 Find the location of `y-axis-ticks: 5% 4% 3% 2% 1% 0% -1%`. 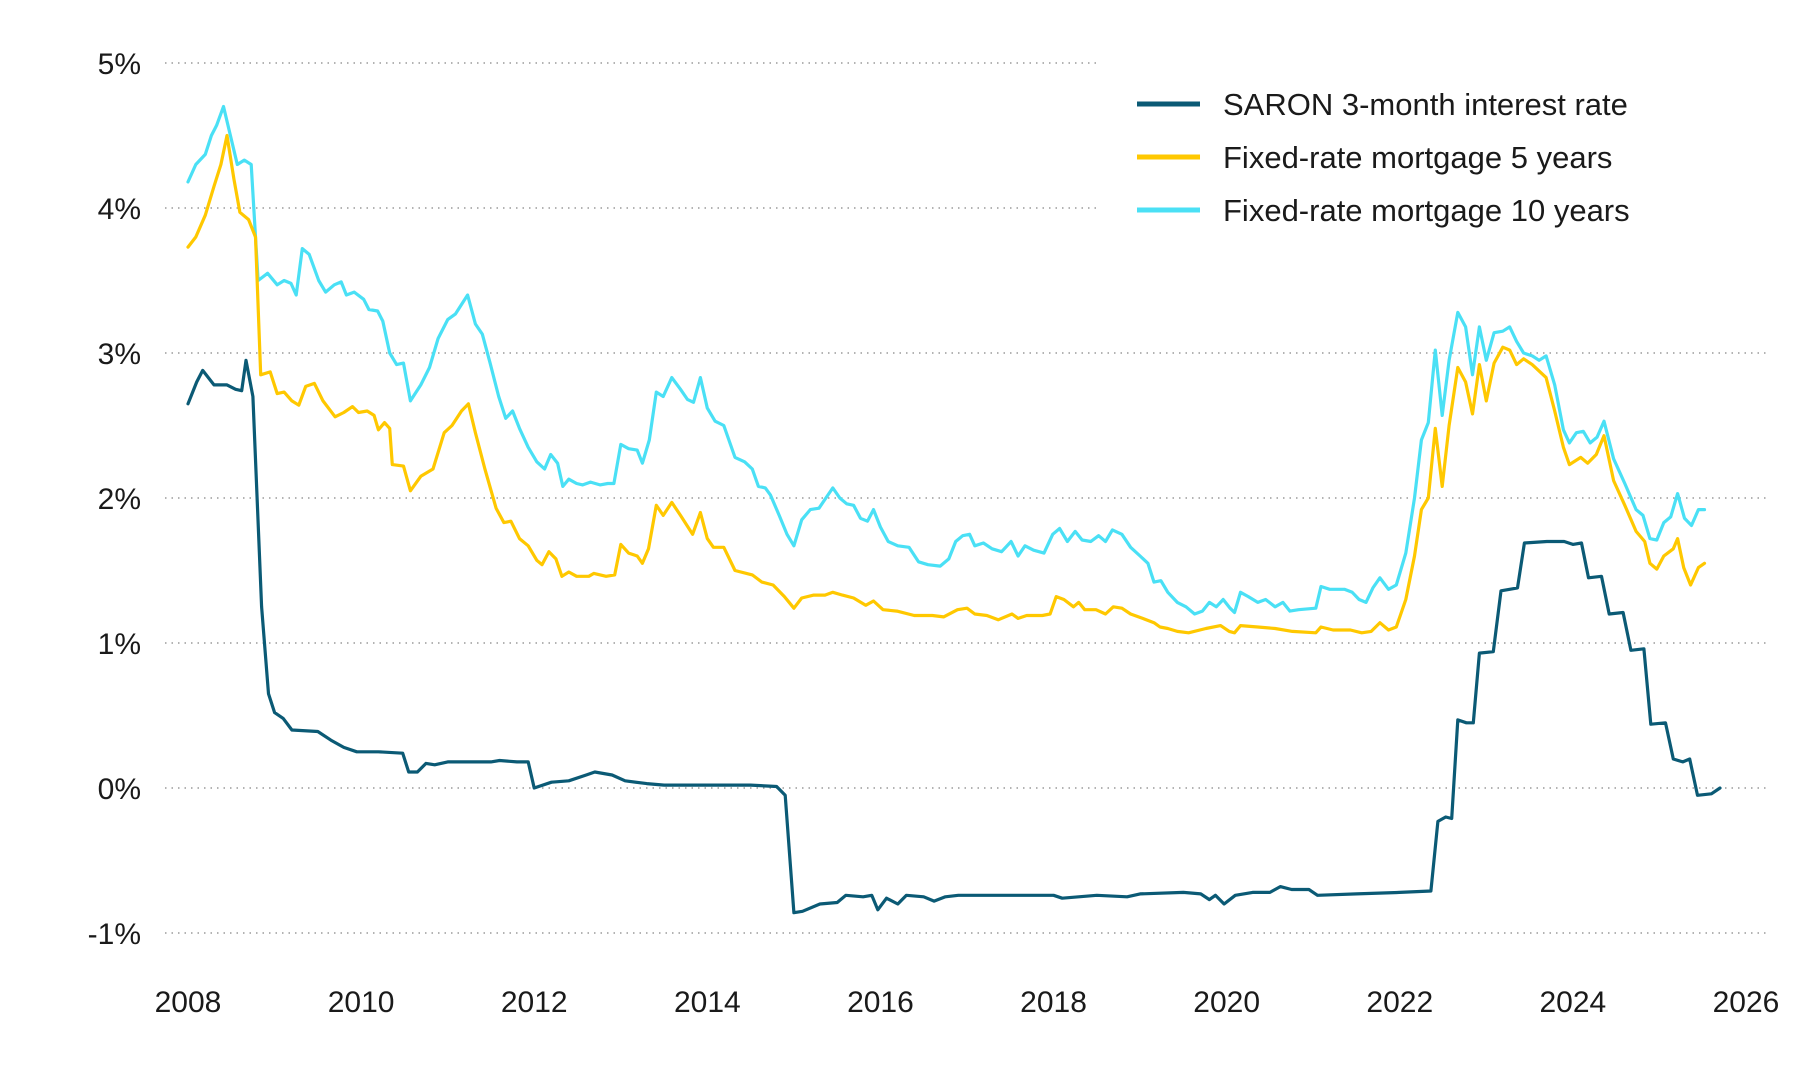

y-axis-ticks: 5% 4% 3% 2% 1% 0% -1% is located at coordinates (114, 499).